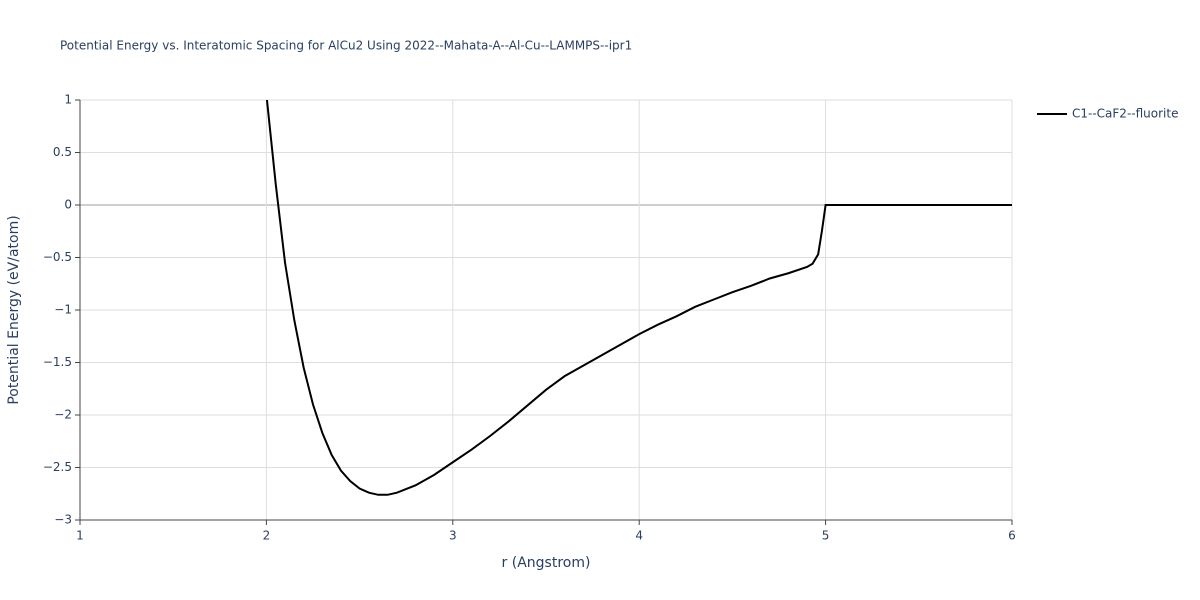  What do you see at coordinates (57, 362) in the screenshot?
I see `y-tick-label: −1.5` at bounding box center [57, 362].